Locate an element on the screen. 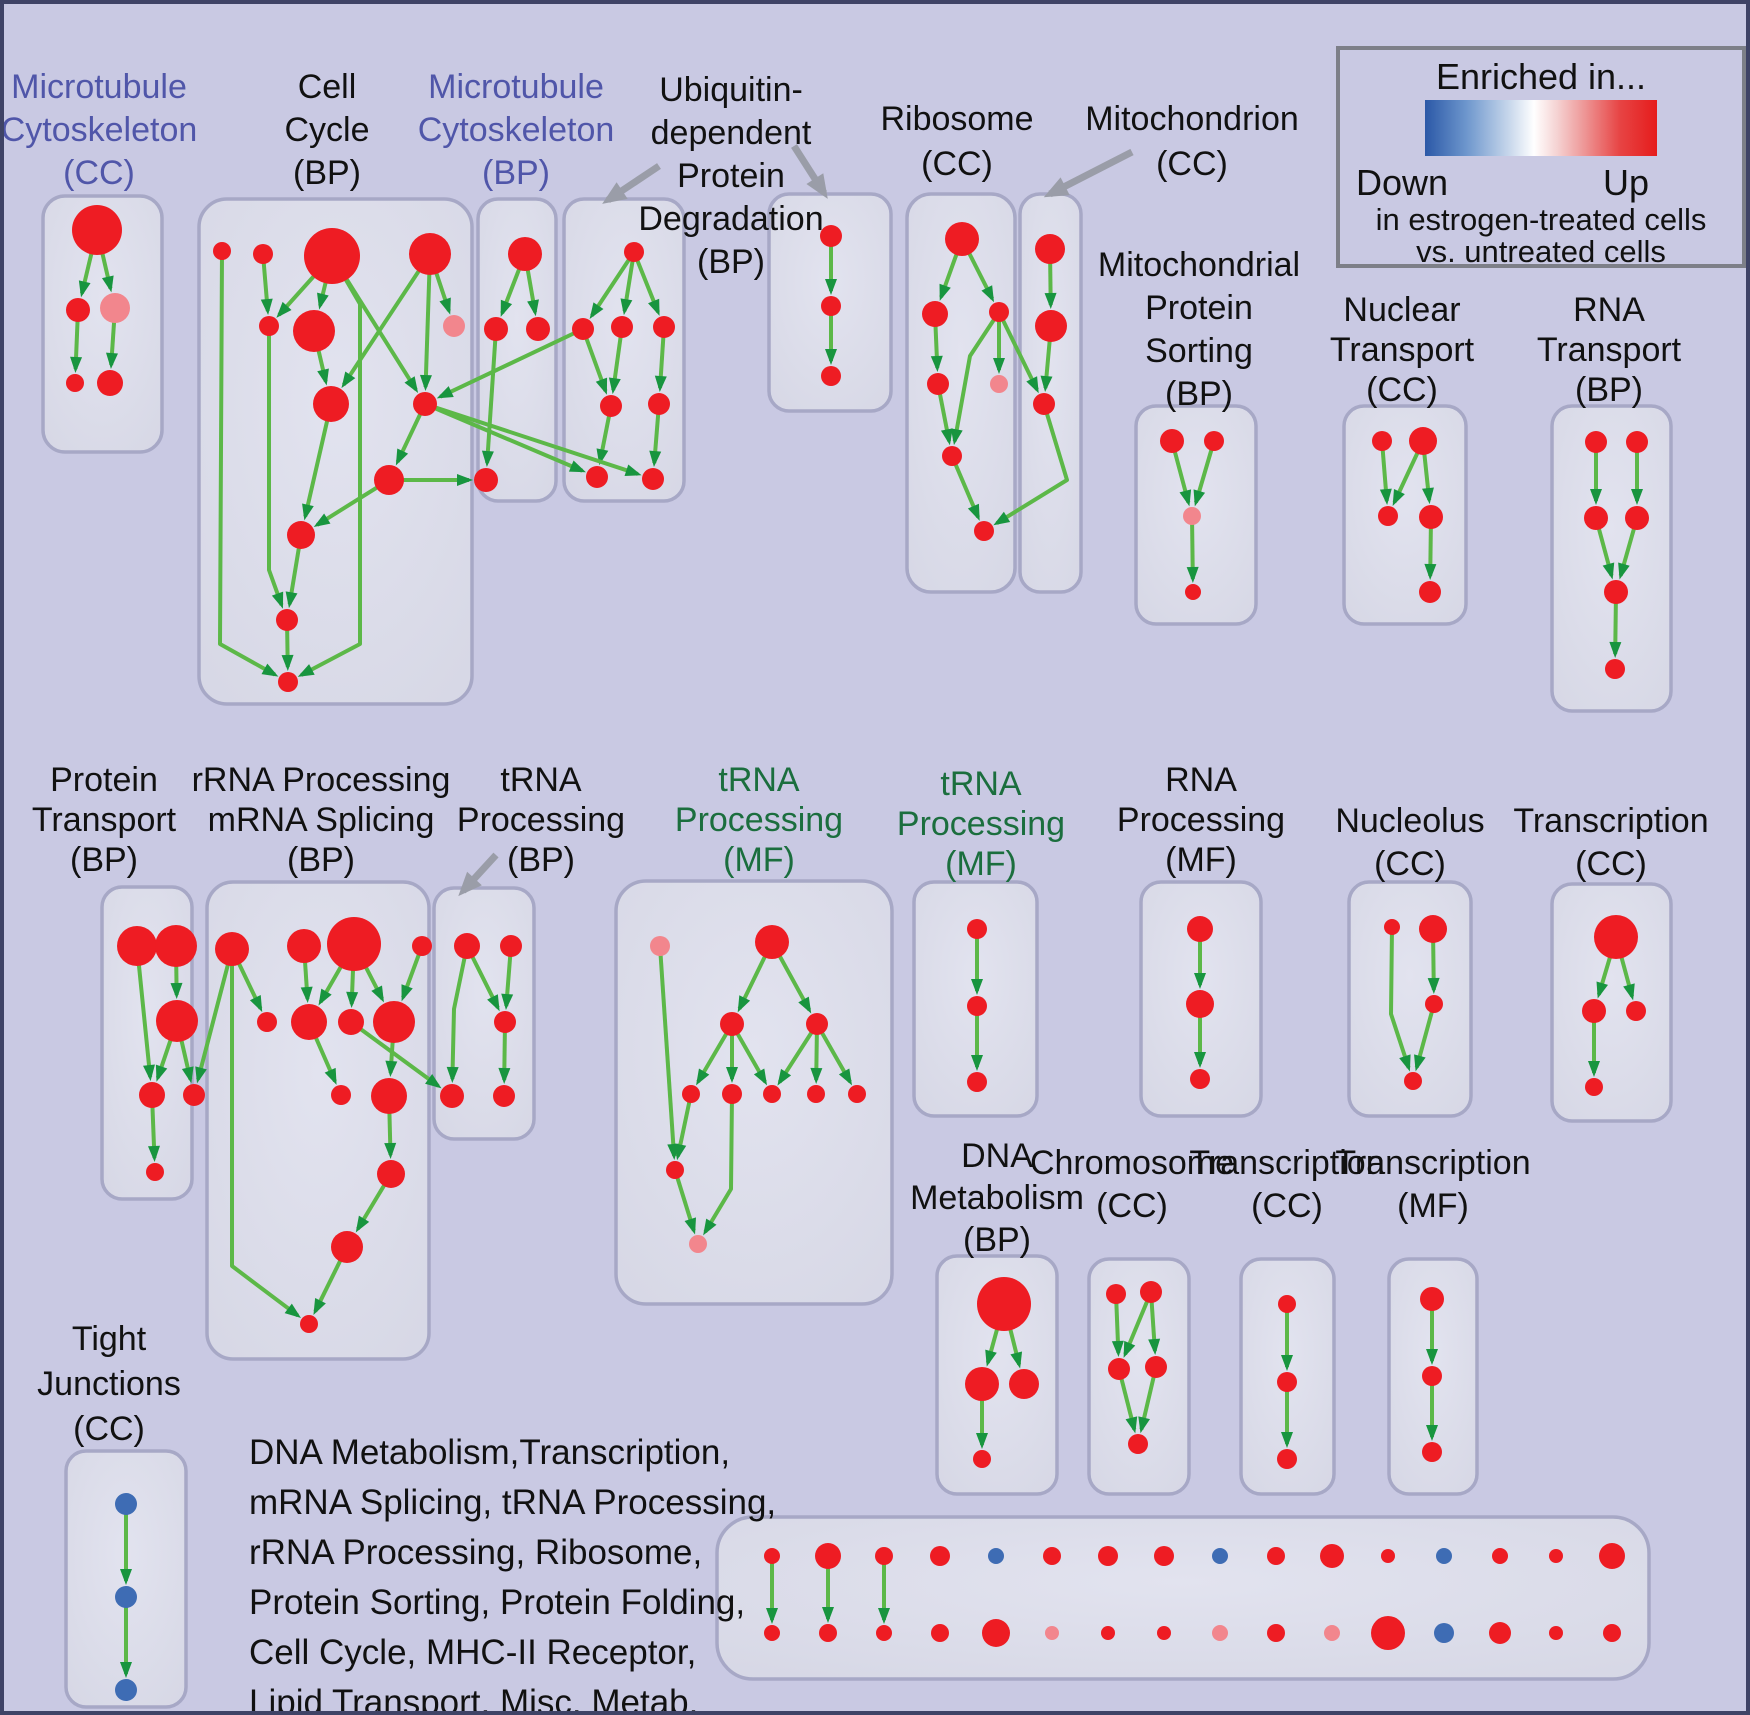 This screenshot has width=1750, height=1715. edge-trna-mf-1-f4-f9 is located at coordinates (834, 1054).